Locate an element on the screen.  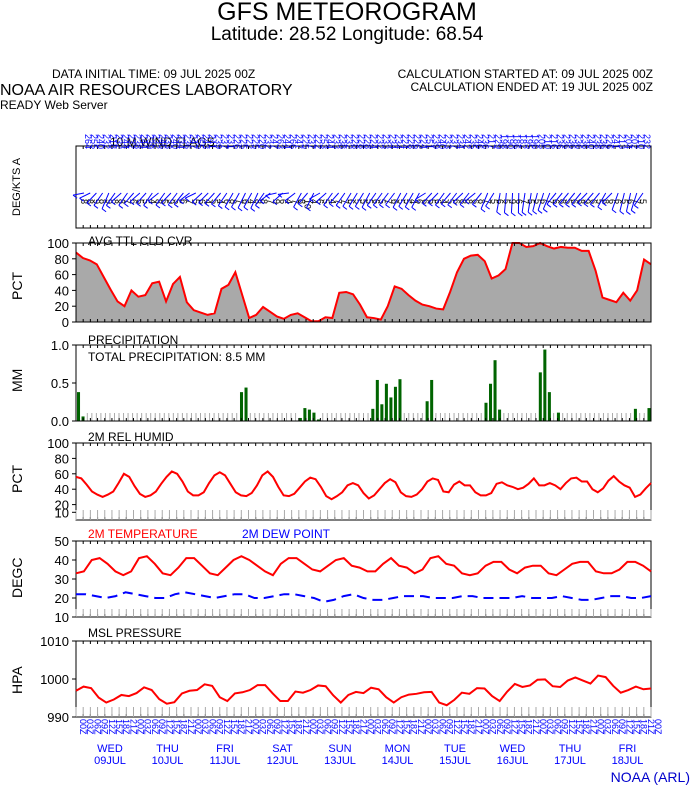
date-label: 18JUL is located at coordinates (628, 761).